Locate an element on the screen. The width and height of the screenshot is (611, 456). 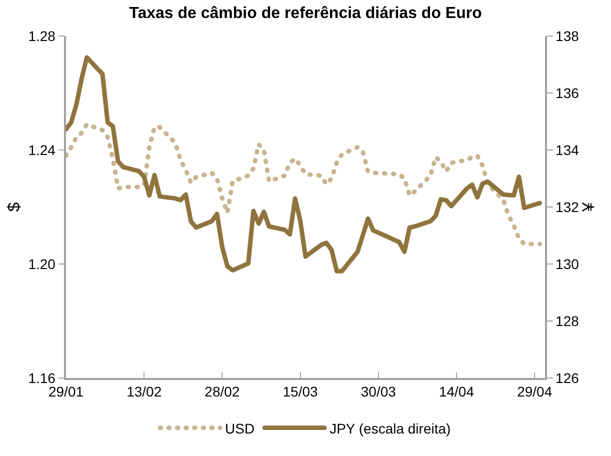
chart-title: Taxas de câmbio de referência diárias do Euro is located at coordinates (305, 13).